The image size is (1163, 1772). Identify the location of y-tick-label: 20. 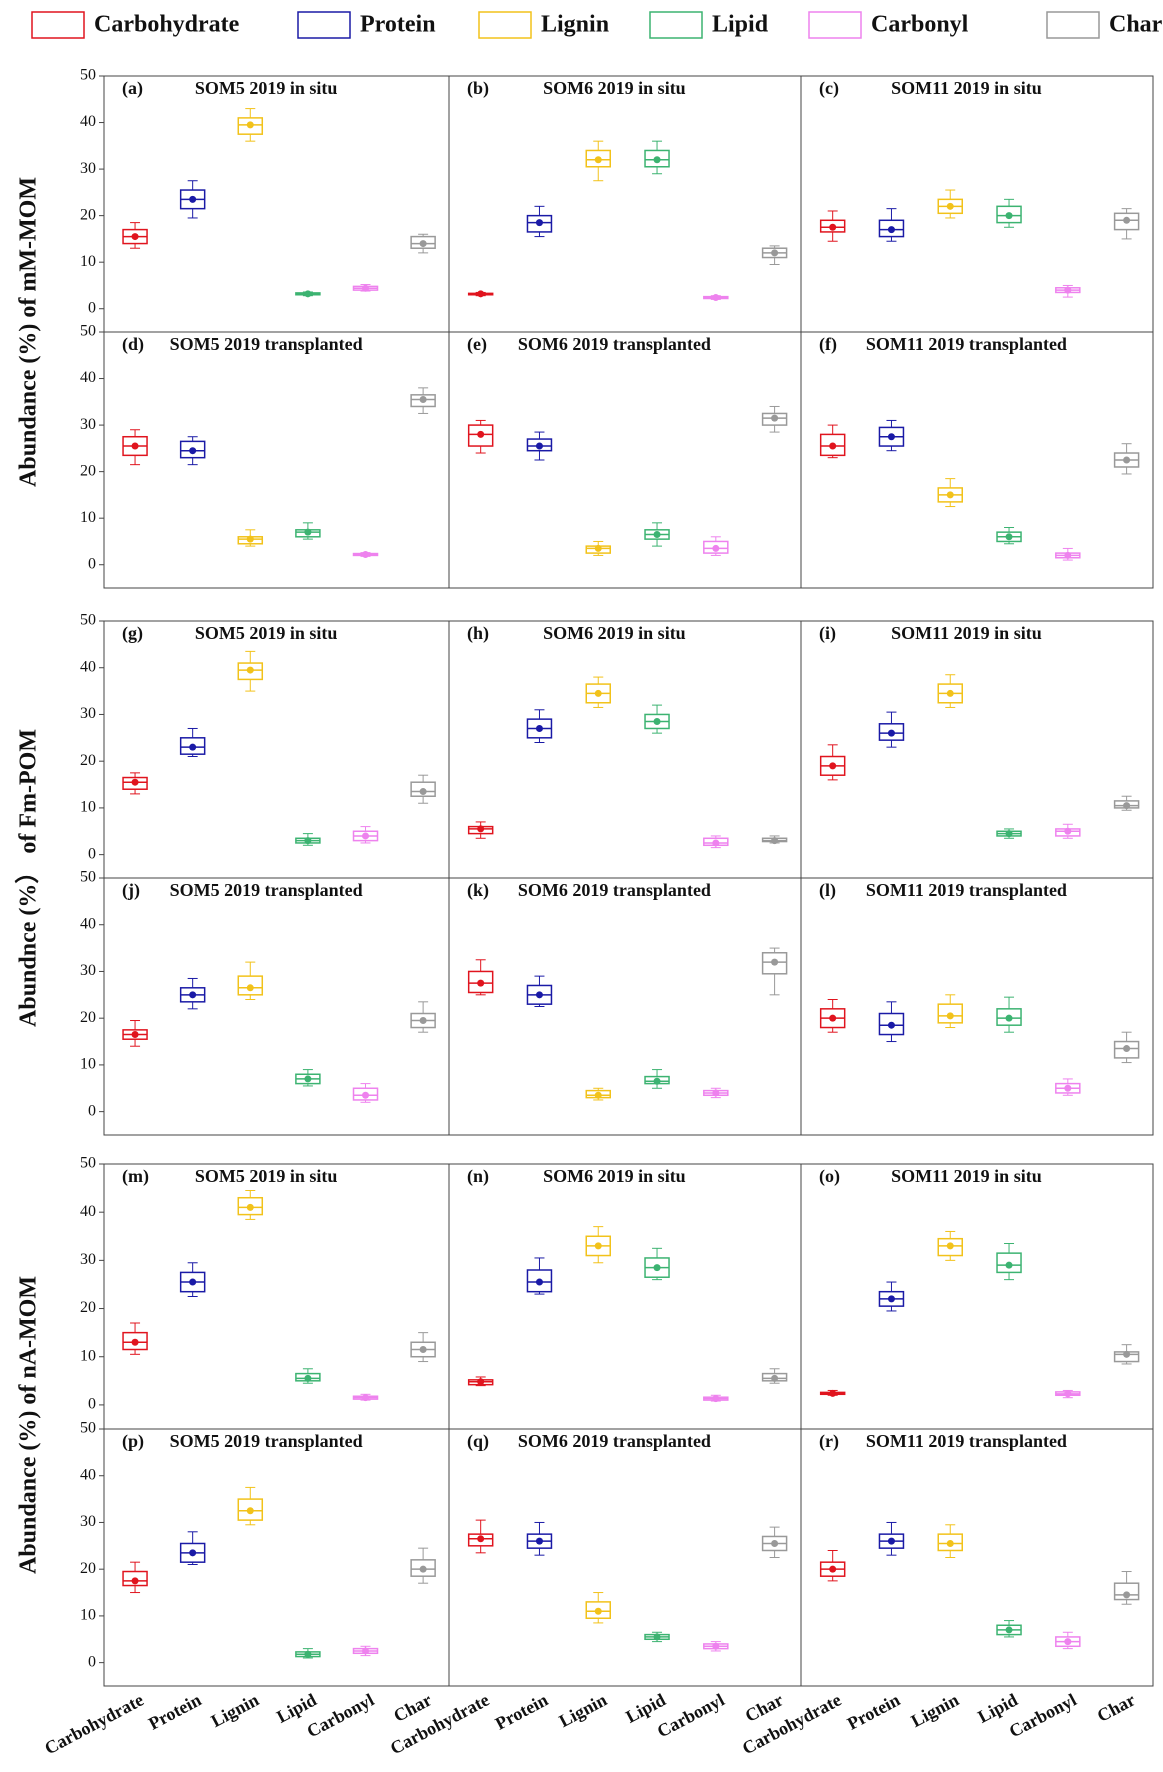
(88, 1568).